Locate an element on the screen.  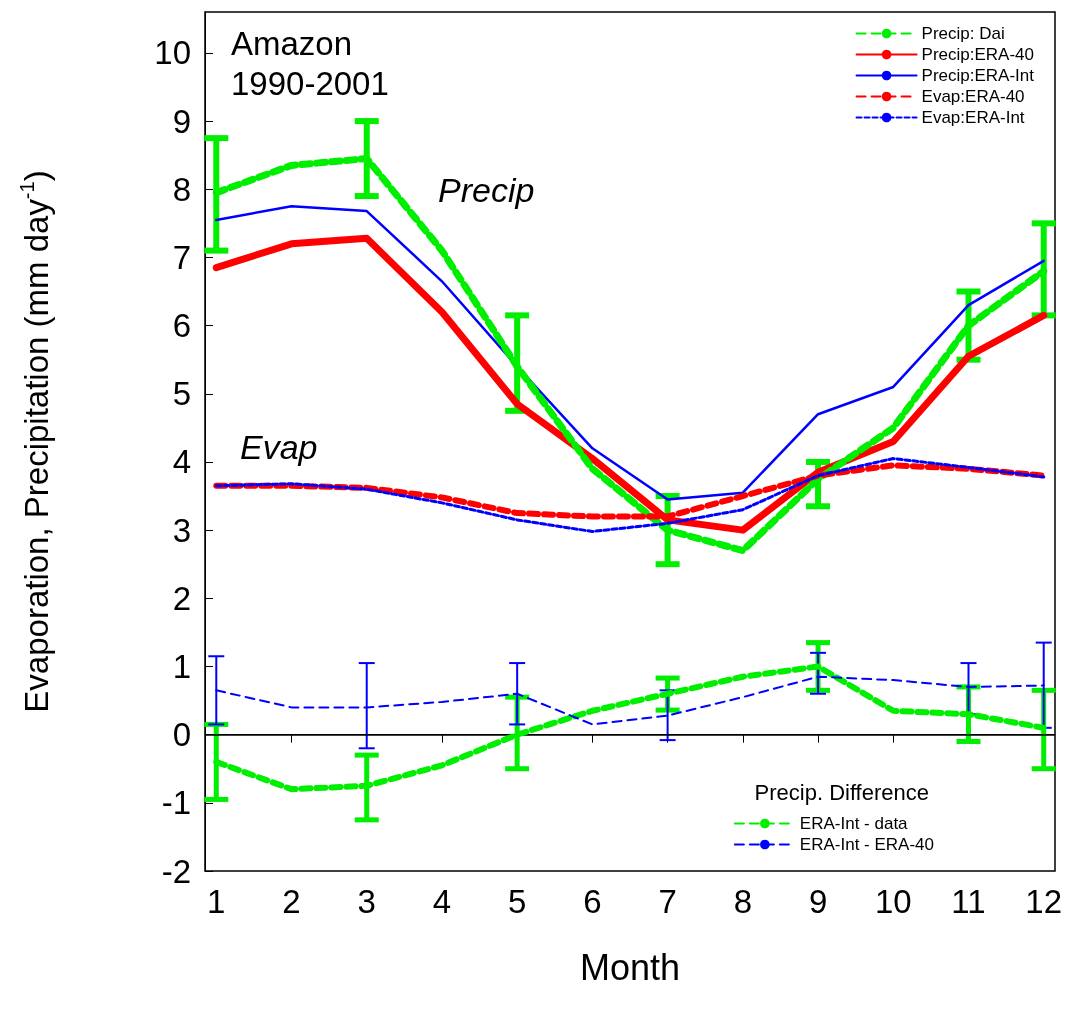
x-tick-label: 5 is located at coordinates (517, 901).